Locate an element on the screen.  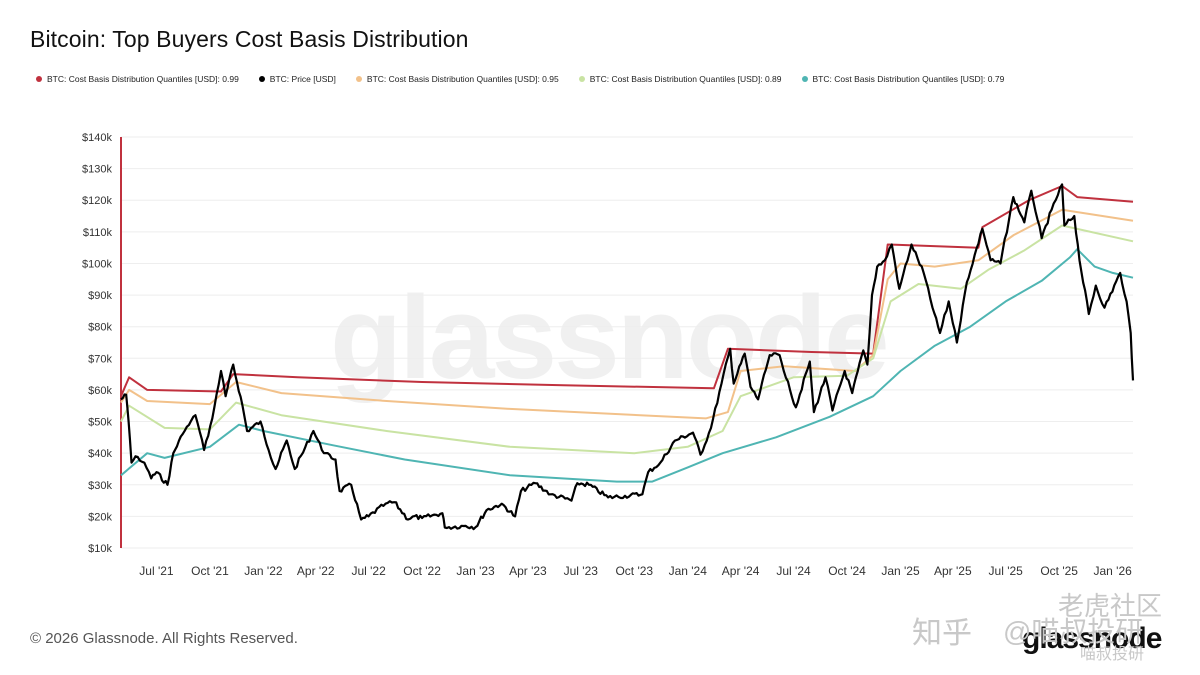
y-tick-label: $110k is located at coordinates (98, 233).